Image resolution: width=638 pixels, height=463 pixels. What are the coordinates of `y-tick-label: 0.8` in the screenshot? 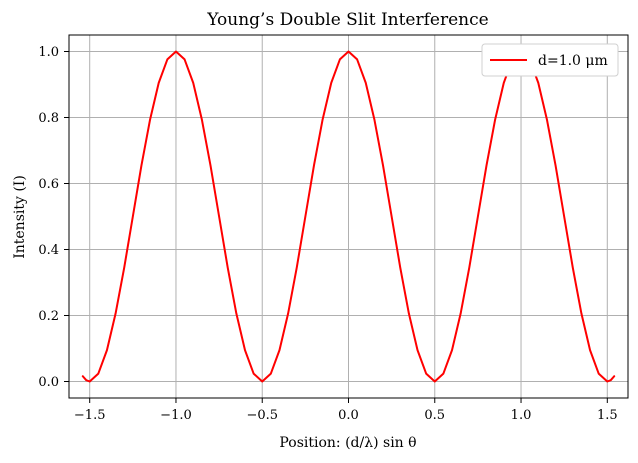 It's located at (48, 118).